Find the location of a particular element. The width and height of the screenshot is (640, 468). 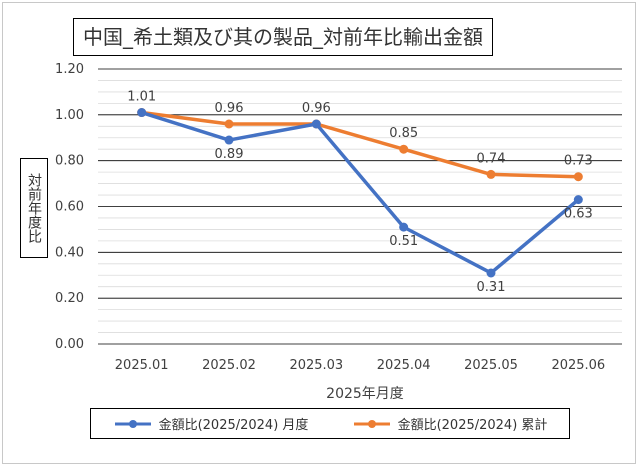

data-label-0: 0.51 is located at coordinates (403, 241).